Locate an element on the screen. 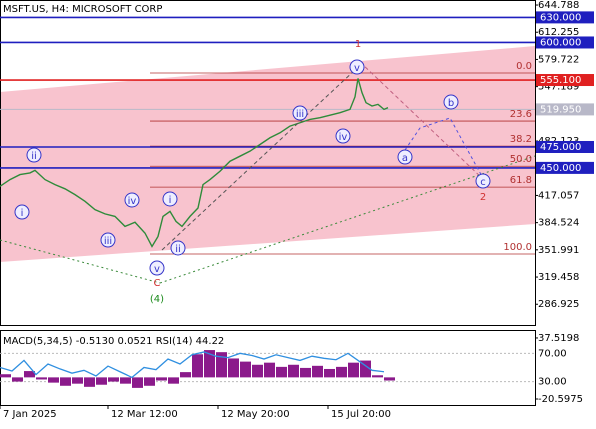 Image resolution: width=596 pixels, height=429 pixels. y-tick-label: 286.925 is located at coordinates (558, 304).